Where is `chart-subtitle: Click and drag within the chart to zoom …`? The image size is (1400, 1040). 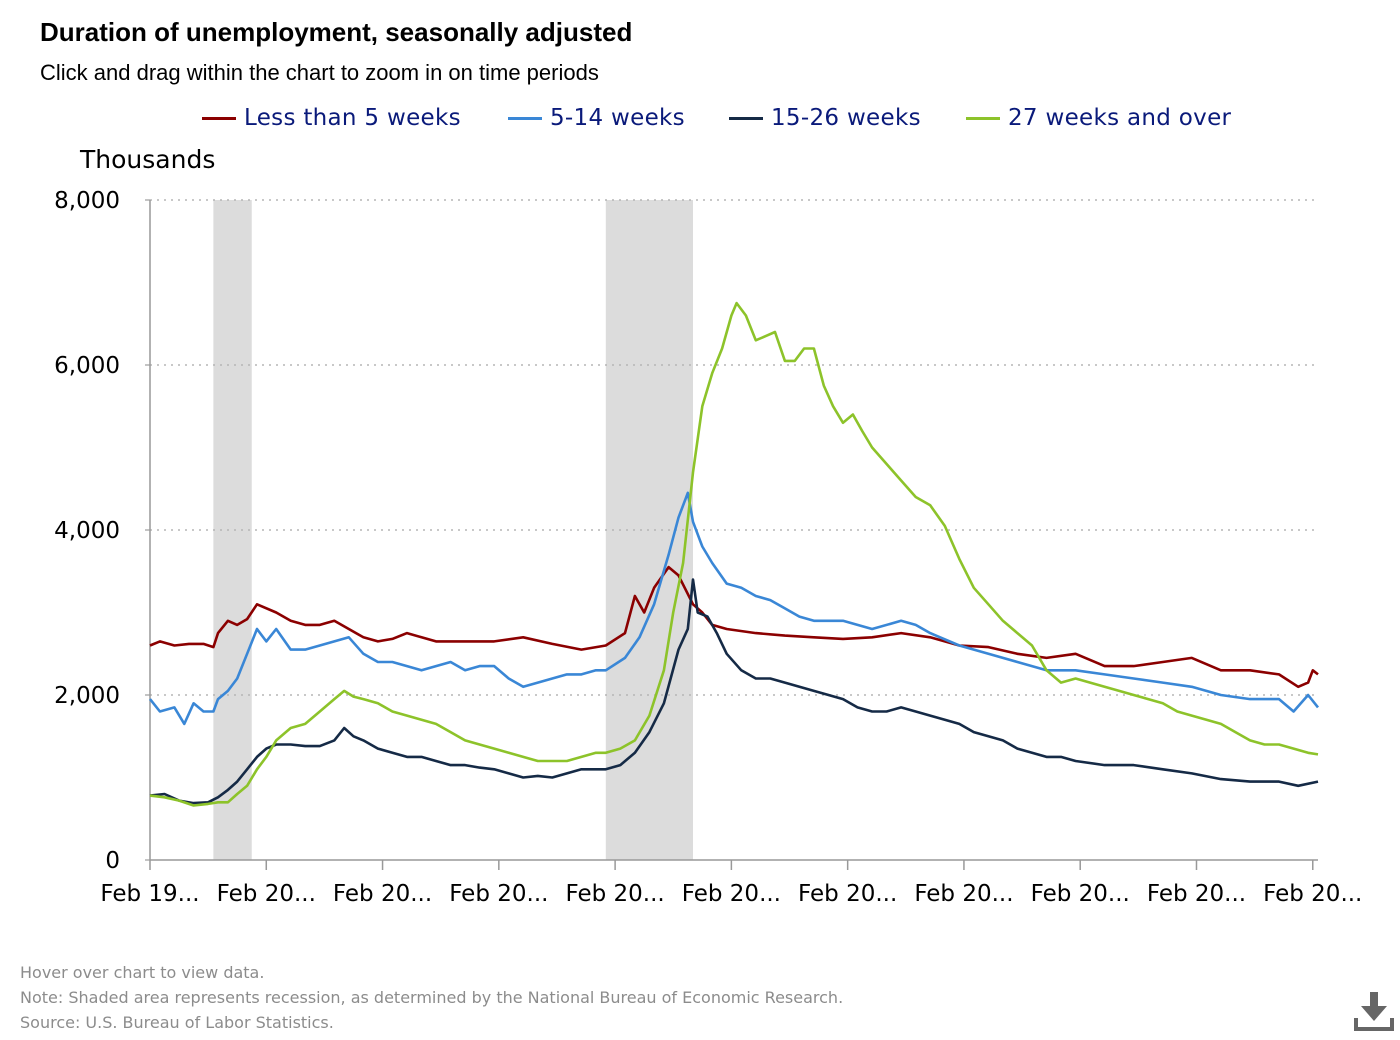 chart-subtitle: Click and drag within the chart to zoom … is located at coordinates (319, 72).